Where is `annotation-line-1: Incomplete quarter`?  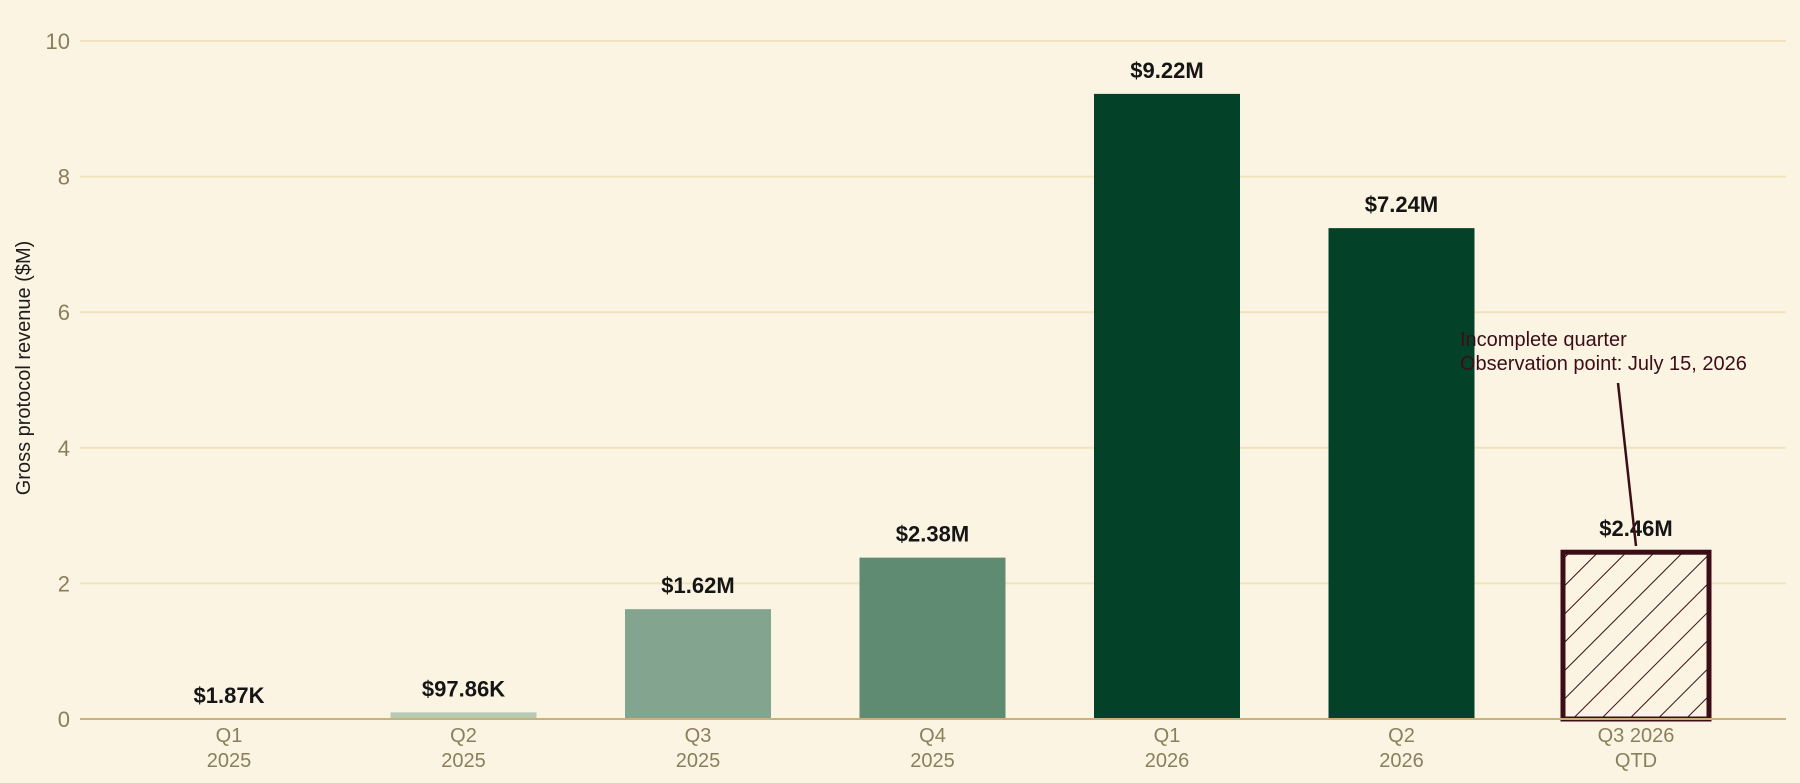 annotation-line-1: Incomplete quarter is located at coordinates (1543, 340).